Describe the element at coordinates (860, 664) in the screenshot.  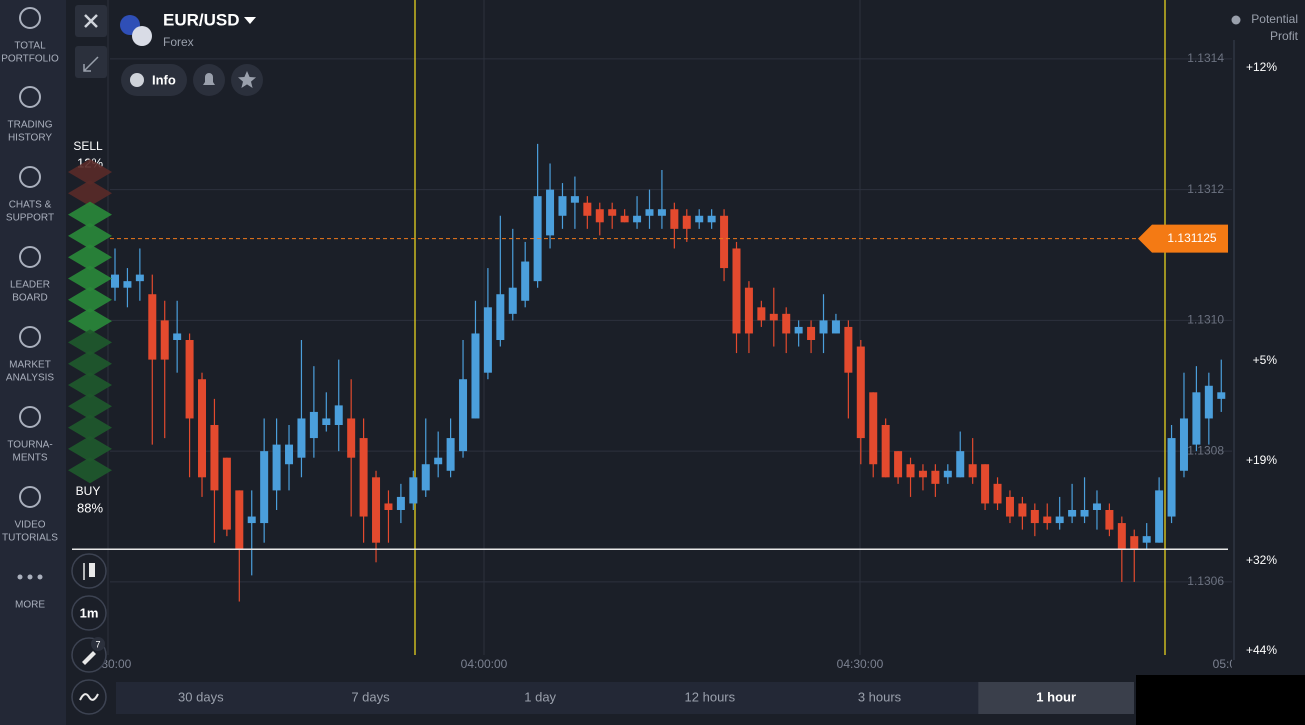
I see `time-label: 04:30:00` at that location.